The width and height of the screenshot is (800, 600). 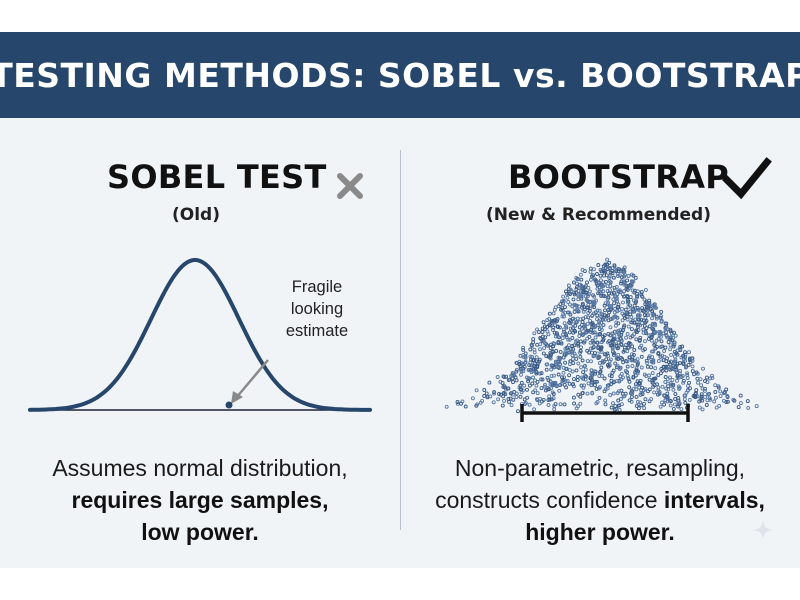 I want to click on confidence-interval-bar, so click(x=605, y=413).